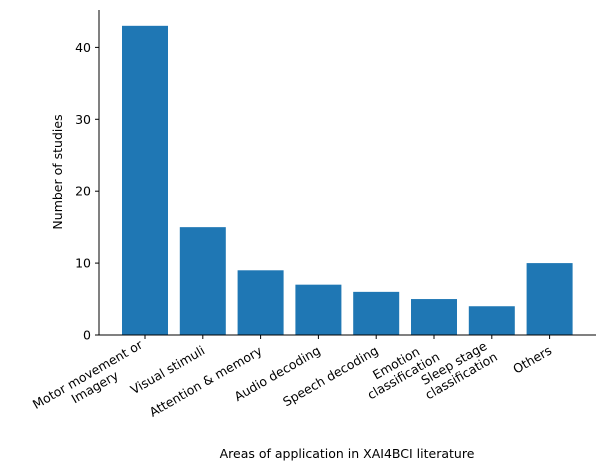  Describe the element at coordinates (83, 119) in the screenshot. I see `y-tick-label: 30` at that location.